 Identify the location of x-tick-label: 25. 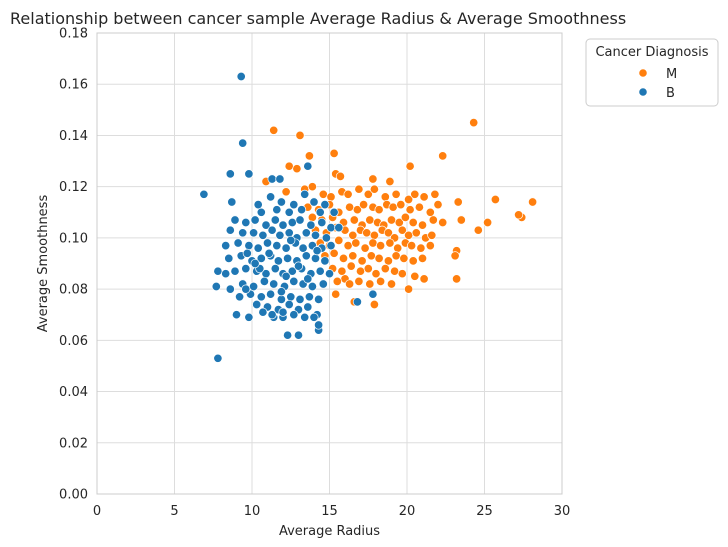
(484, 511).